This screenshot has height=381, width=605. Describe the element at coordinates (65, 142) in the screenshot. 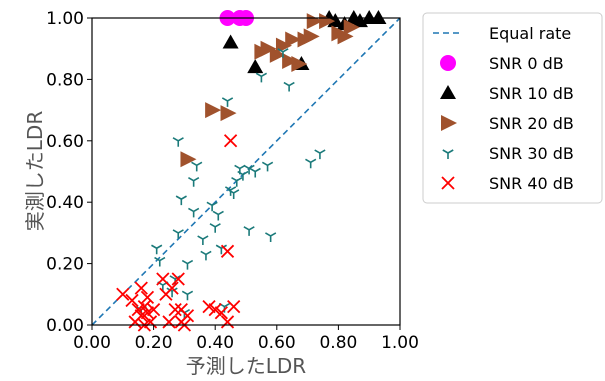

I see `y-tick-label: 0.60` at that location.